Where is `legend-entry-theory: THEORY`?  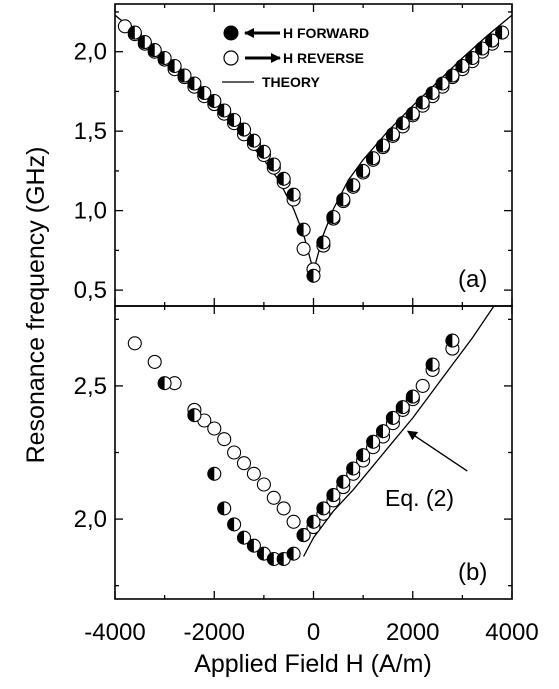
legend-entry-theory: THEORY is located at coordinates (271, 82).